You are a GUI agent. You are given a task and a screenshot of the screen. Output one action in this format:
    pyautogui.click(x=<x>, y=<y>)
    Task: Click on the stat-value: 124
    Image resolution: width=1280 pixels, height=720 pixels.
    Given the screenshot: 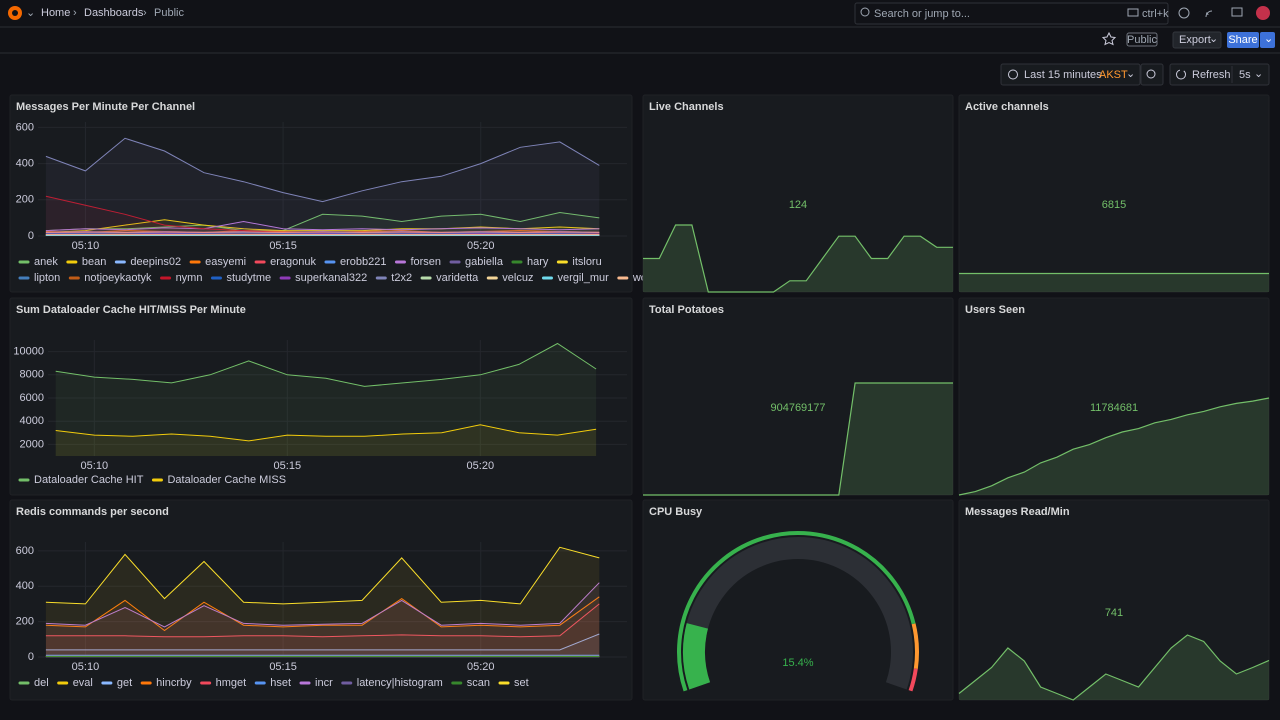 What is the action you would take?
    pyautogui.click(x=798, y=205)
    